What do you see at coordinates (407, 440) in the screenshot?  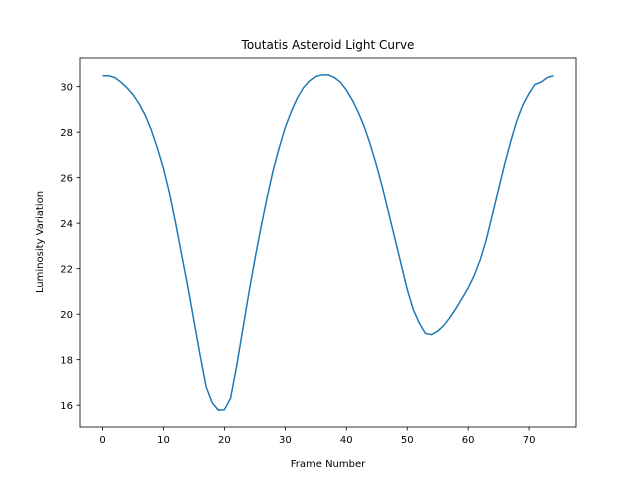 I see `x-tick-label: 50` at bounding box center [407, 440].